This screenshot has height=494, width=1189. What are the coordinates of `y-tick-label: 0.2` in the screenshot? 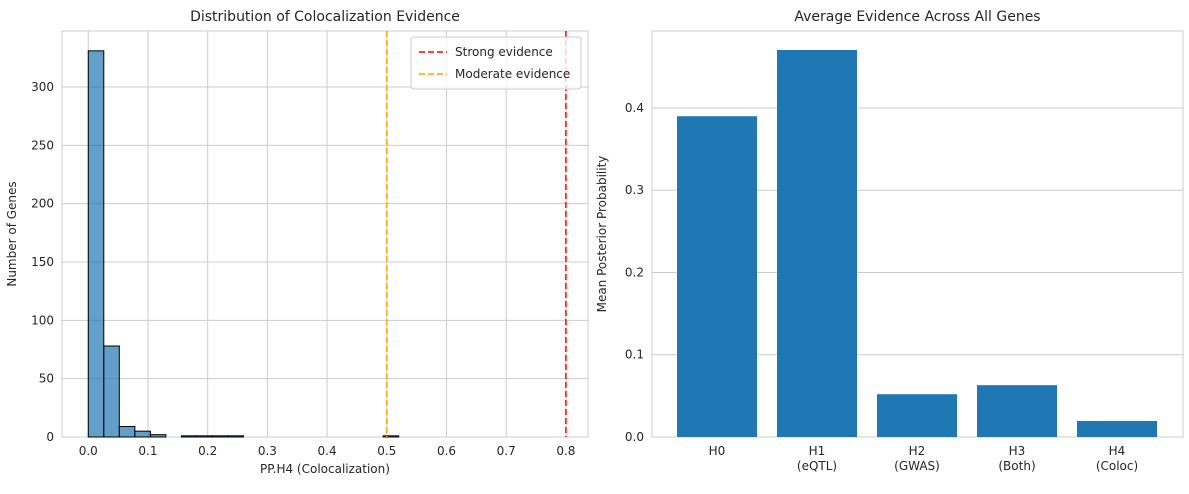 It's located at (634, 272).